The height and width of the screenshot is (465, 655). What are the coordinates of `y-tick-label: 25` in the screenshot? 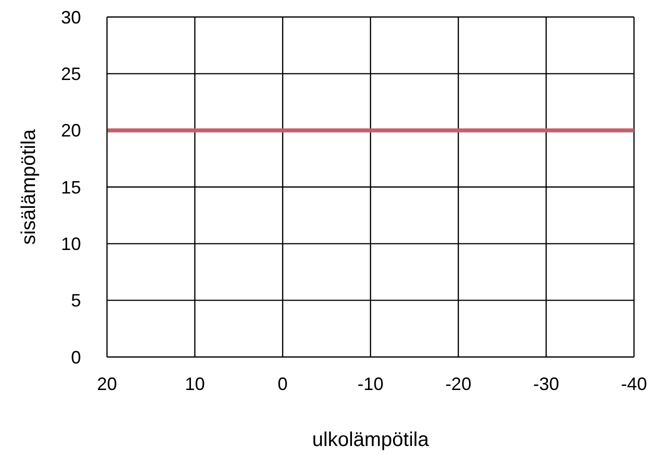 It's located at (70, 74).